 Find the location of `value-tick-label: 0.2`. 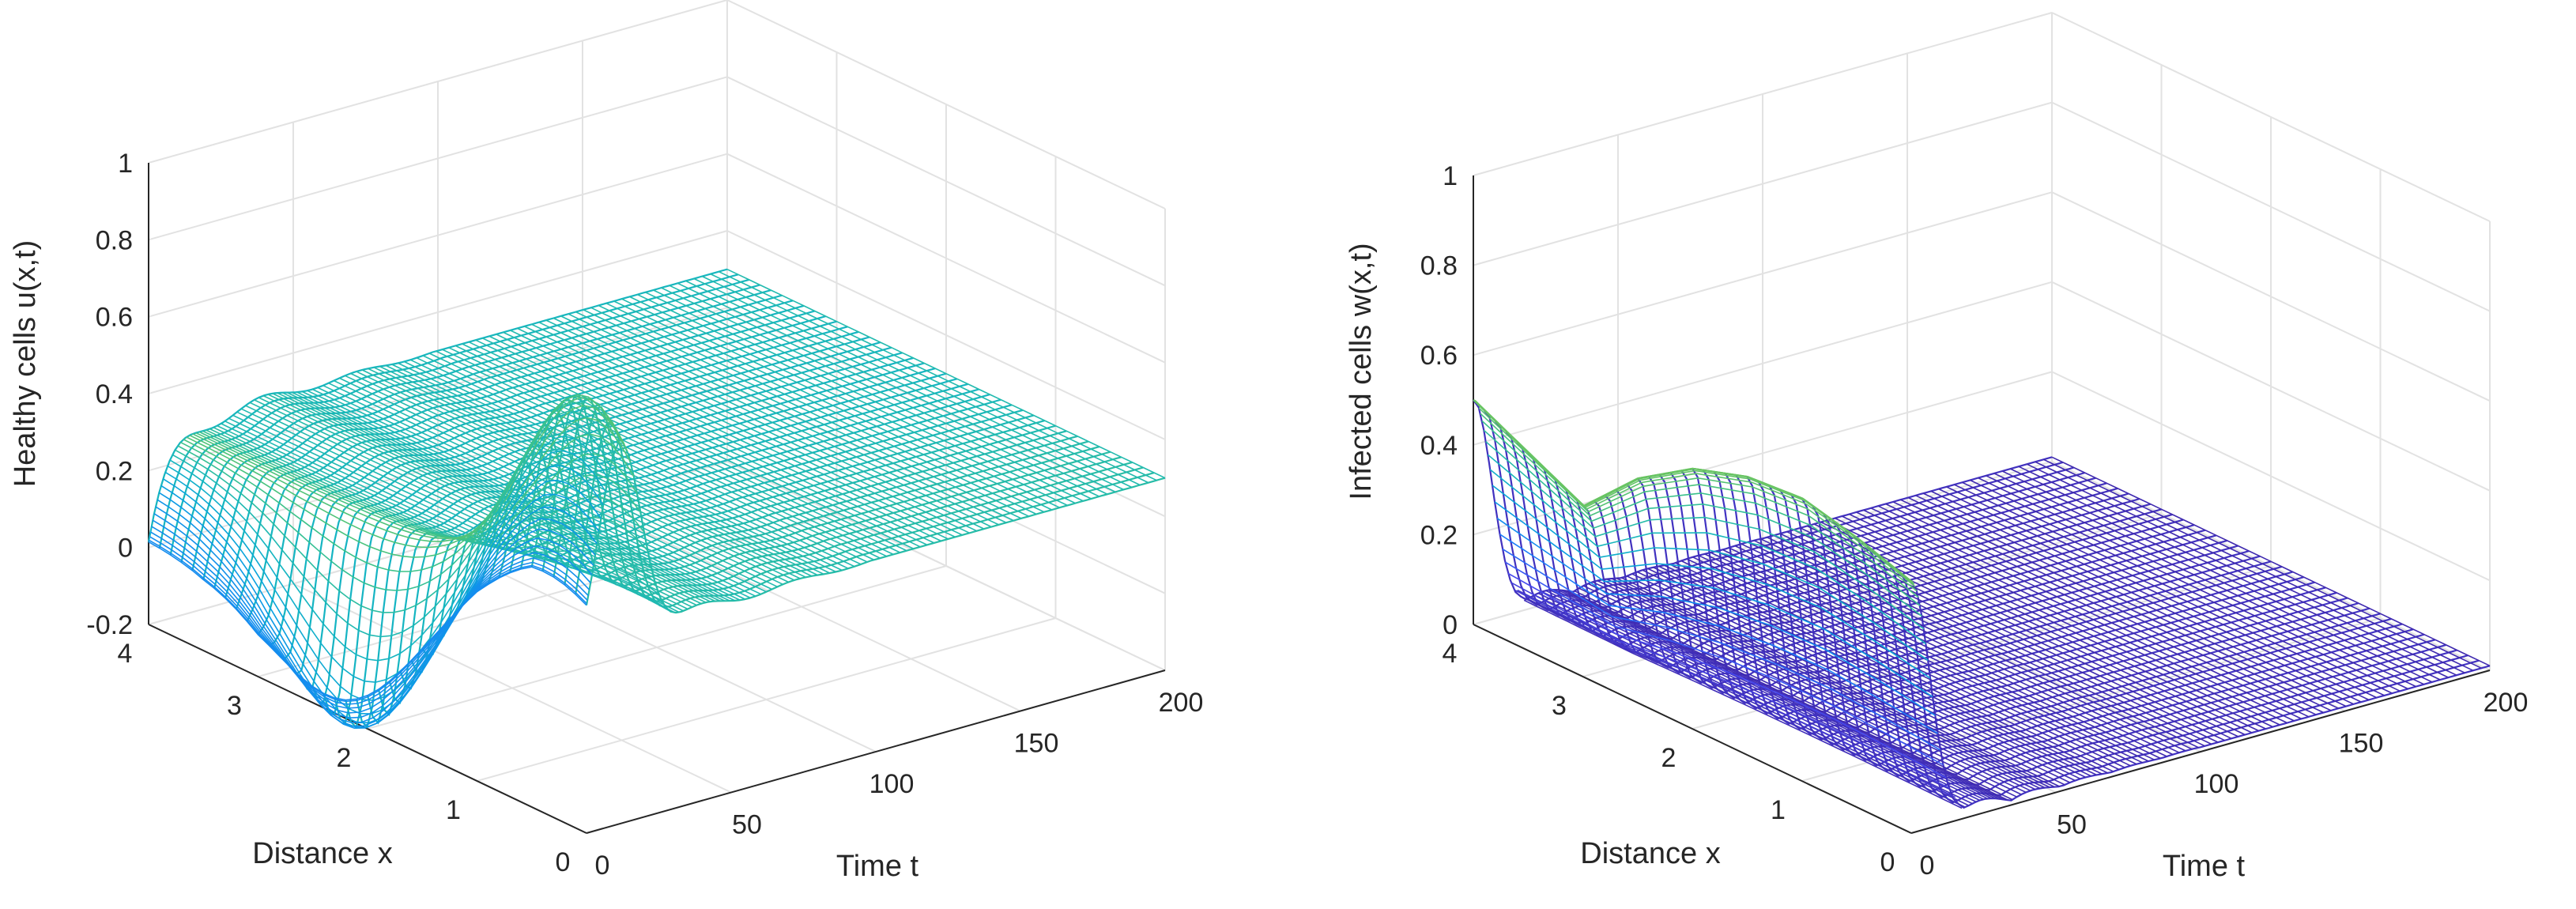

value-tick-label: 0.2 is located at coordinates (115, 471).